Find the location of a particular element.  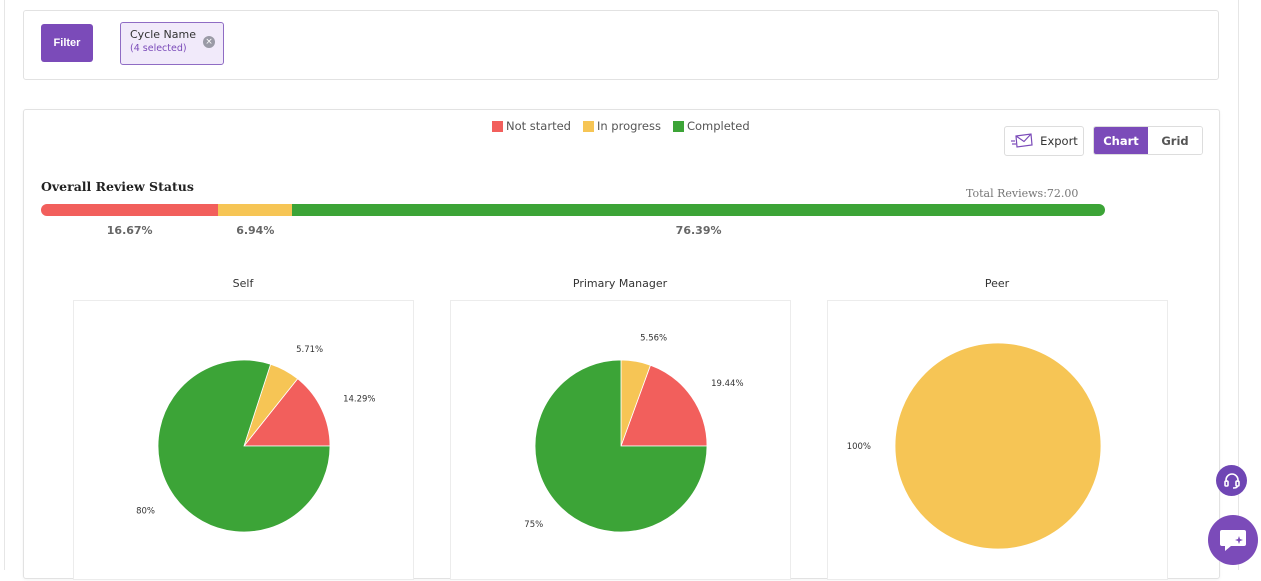

support-button is located at coordinates (1231, 480).